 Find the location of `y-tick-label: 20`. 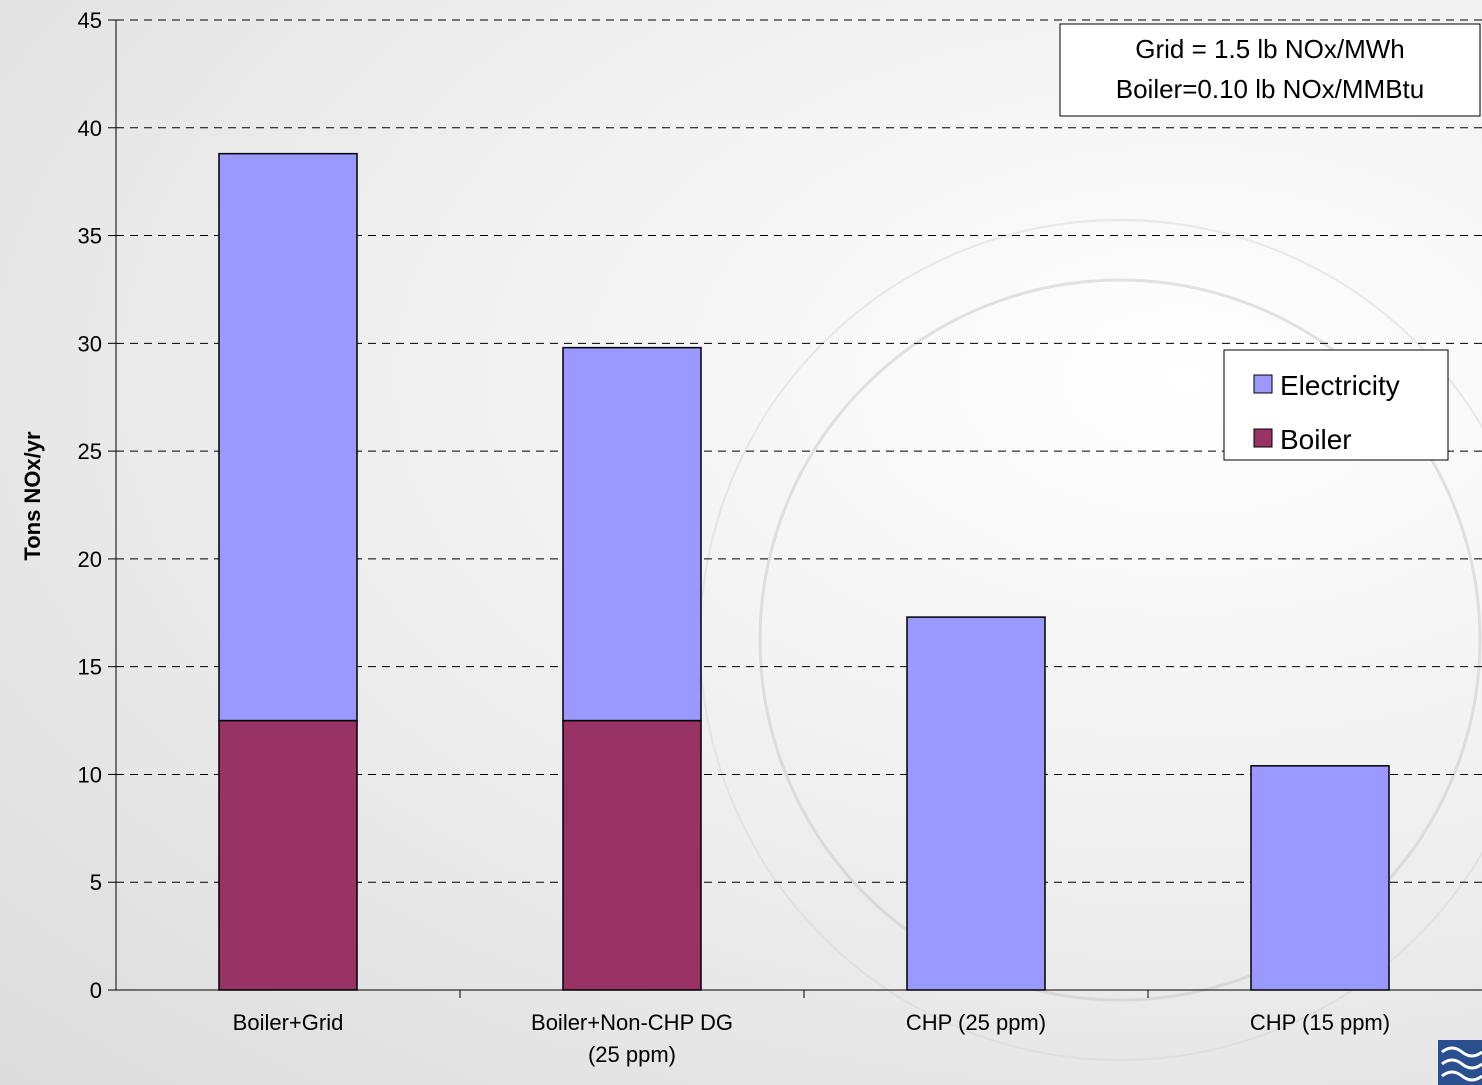

y-tick-label: 20 is located at coordinates (90, 559).